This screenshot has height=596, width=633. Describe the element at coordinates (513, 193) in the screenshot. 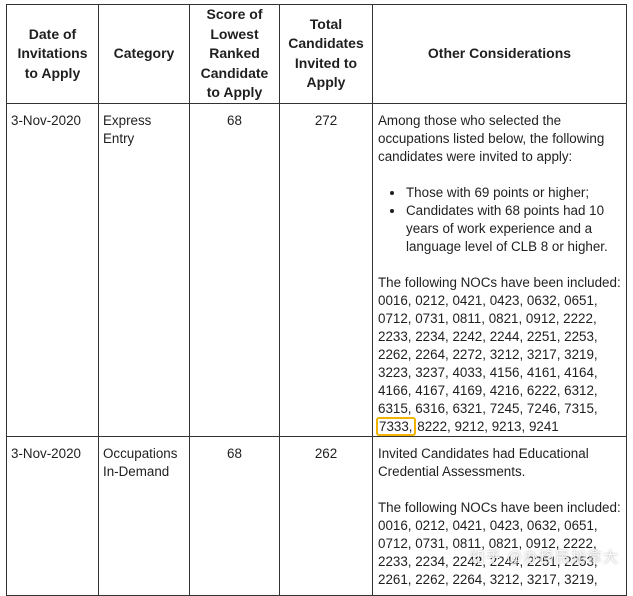

I see `list-item: Those with 69 points or higher;` at that location.